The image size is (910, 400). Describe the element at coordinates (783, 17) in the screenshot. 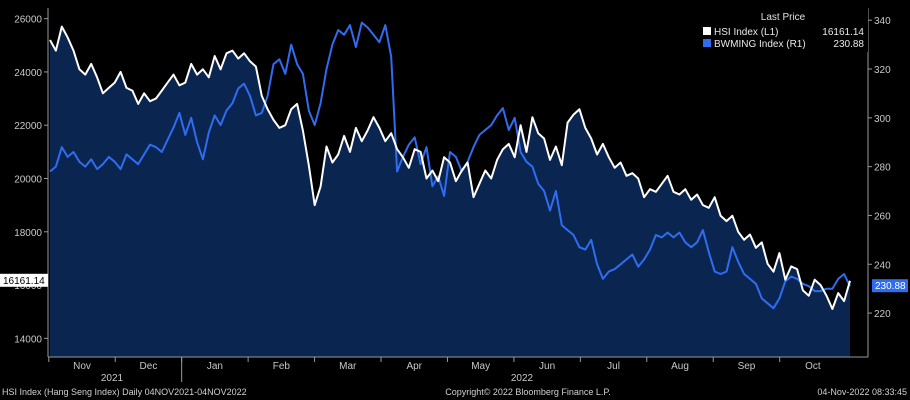

I see `legend-title: Last Price` at that location.